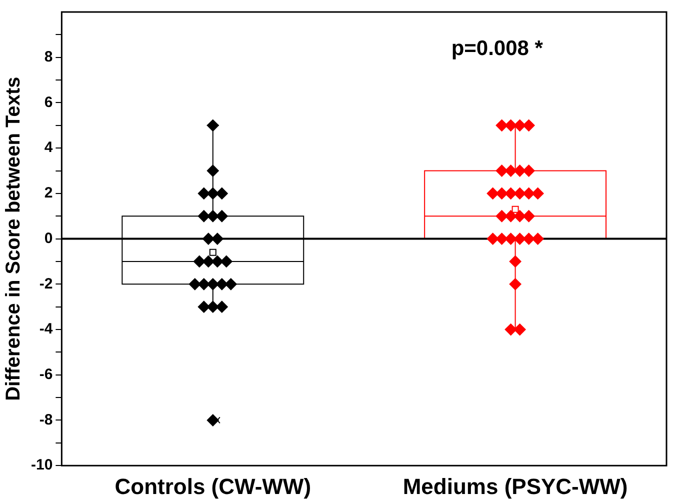  What do you see at coordinates (497, 48) in the screenshot?
I see `annotation: p=0.008 *` at bounding box center [497, 48].